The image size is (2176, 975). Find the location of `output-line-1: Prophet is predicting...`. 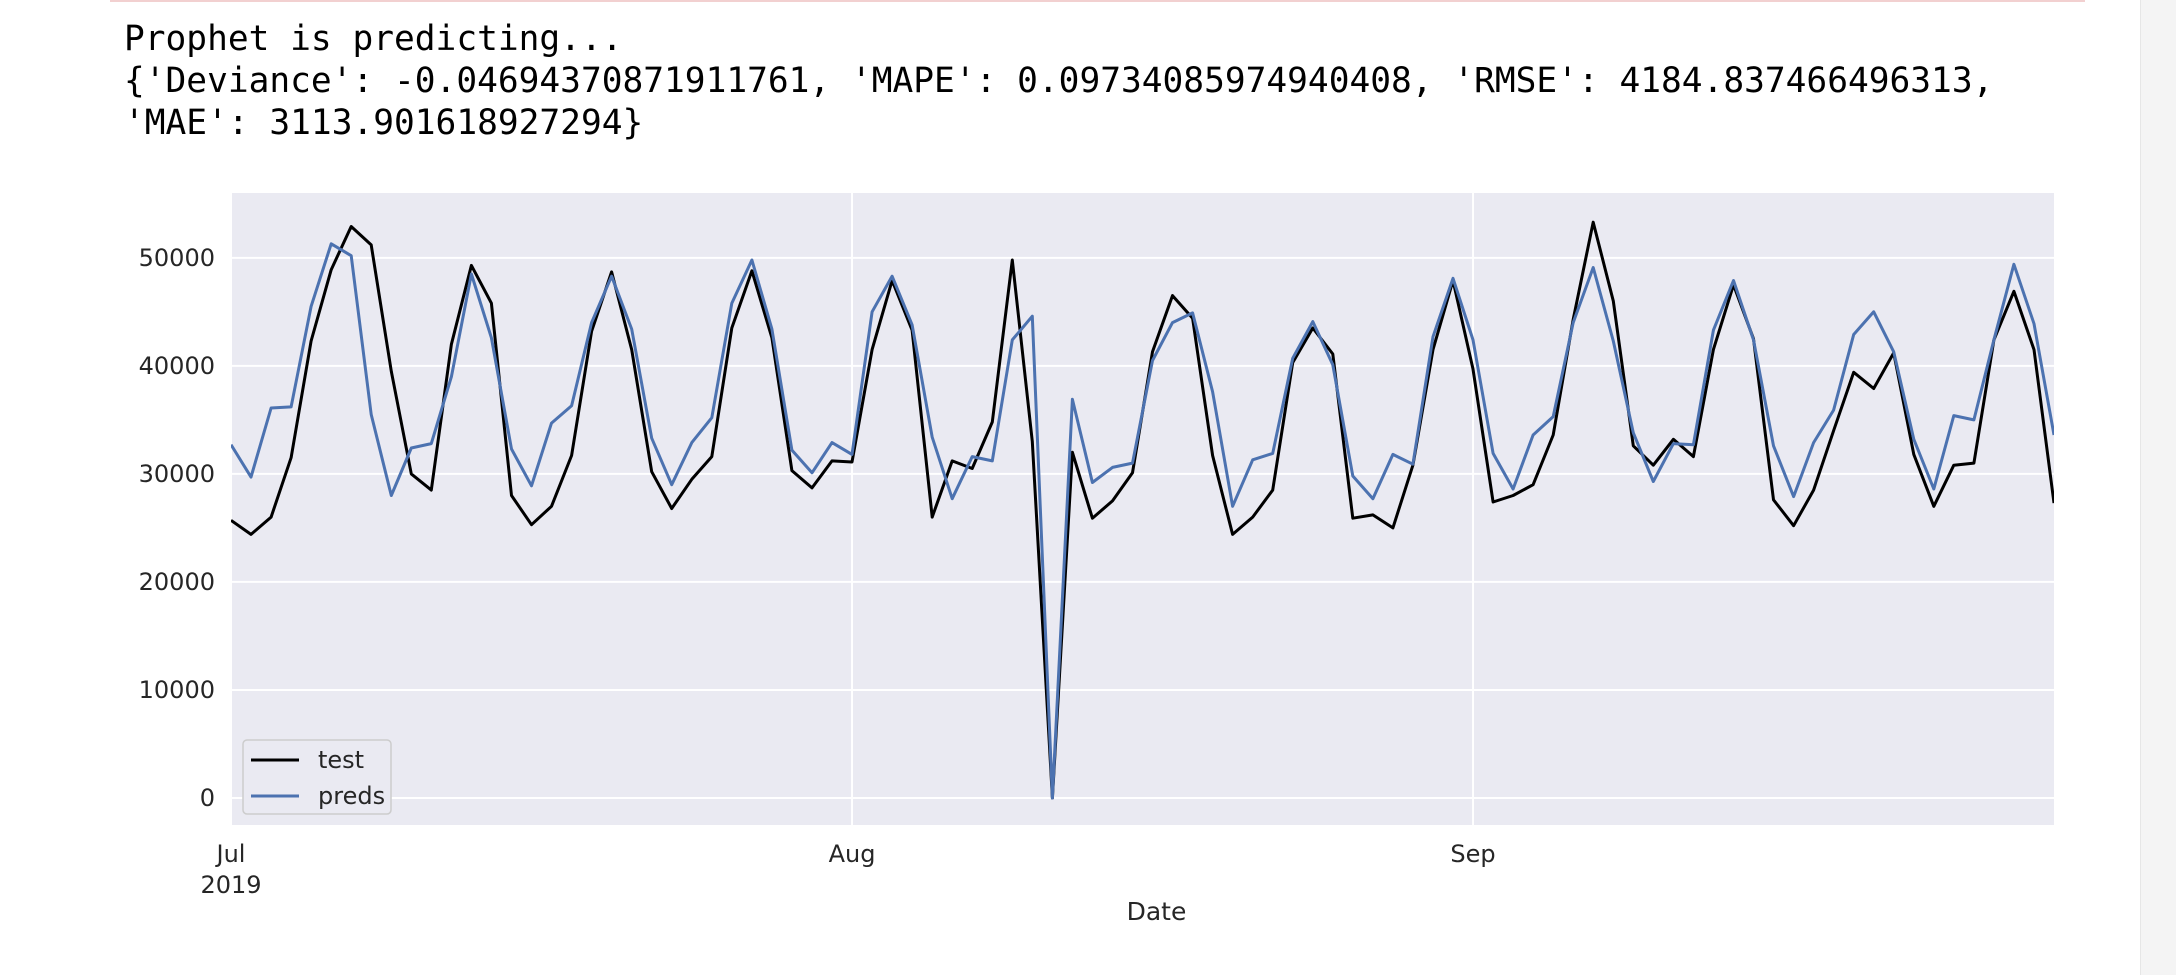

output-line-1: Prophet is predicting... is located at coordinates (373, 39).